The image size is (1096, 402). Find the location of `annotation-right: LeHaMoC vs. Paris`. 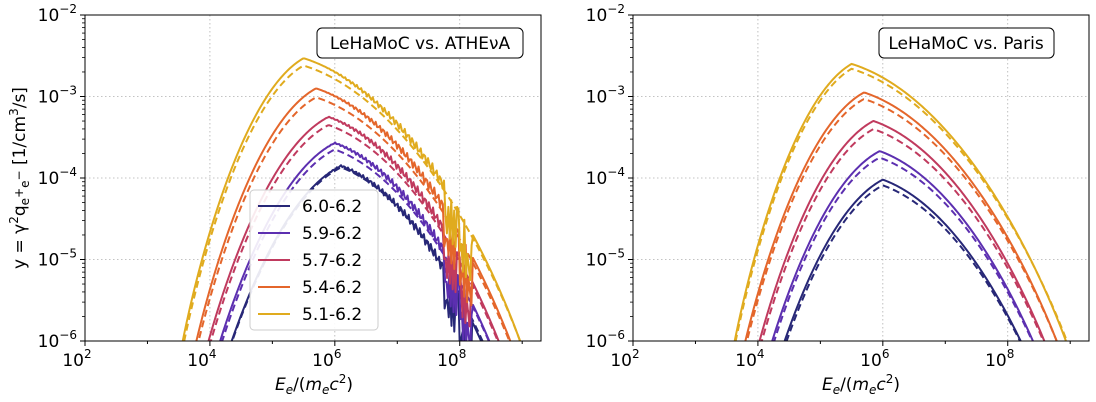

annotation-right: LeHaMoC vs. Paris is located at coordinates (966, 44).